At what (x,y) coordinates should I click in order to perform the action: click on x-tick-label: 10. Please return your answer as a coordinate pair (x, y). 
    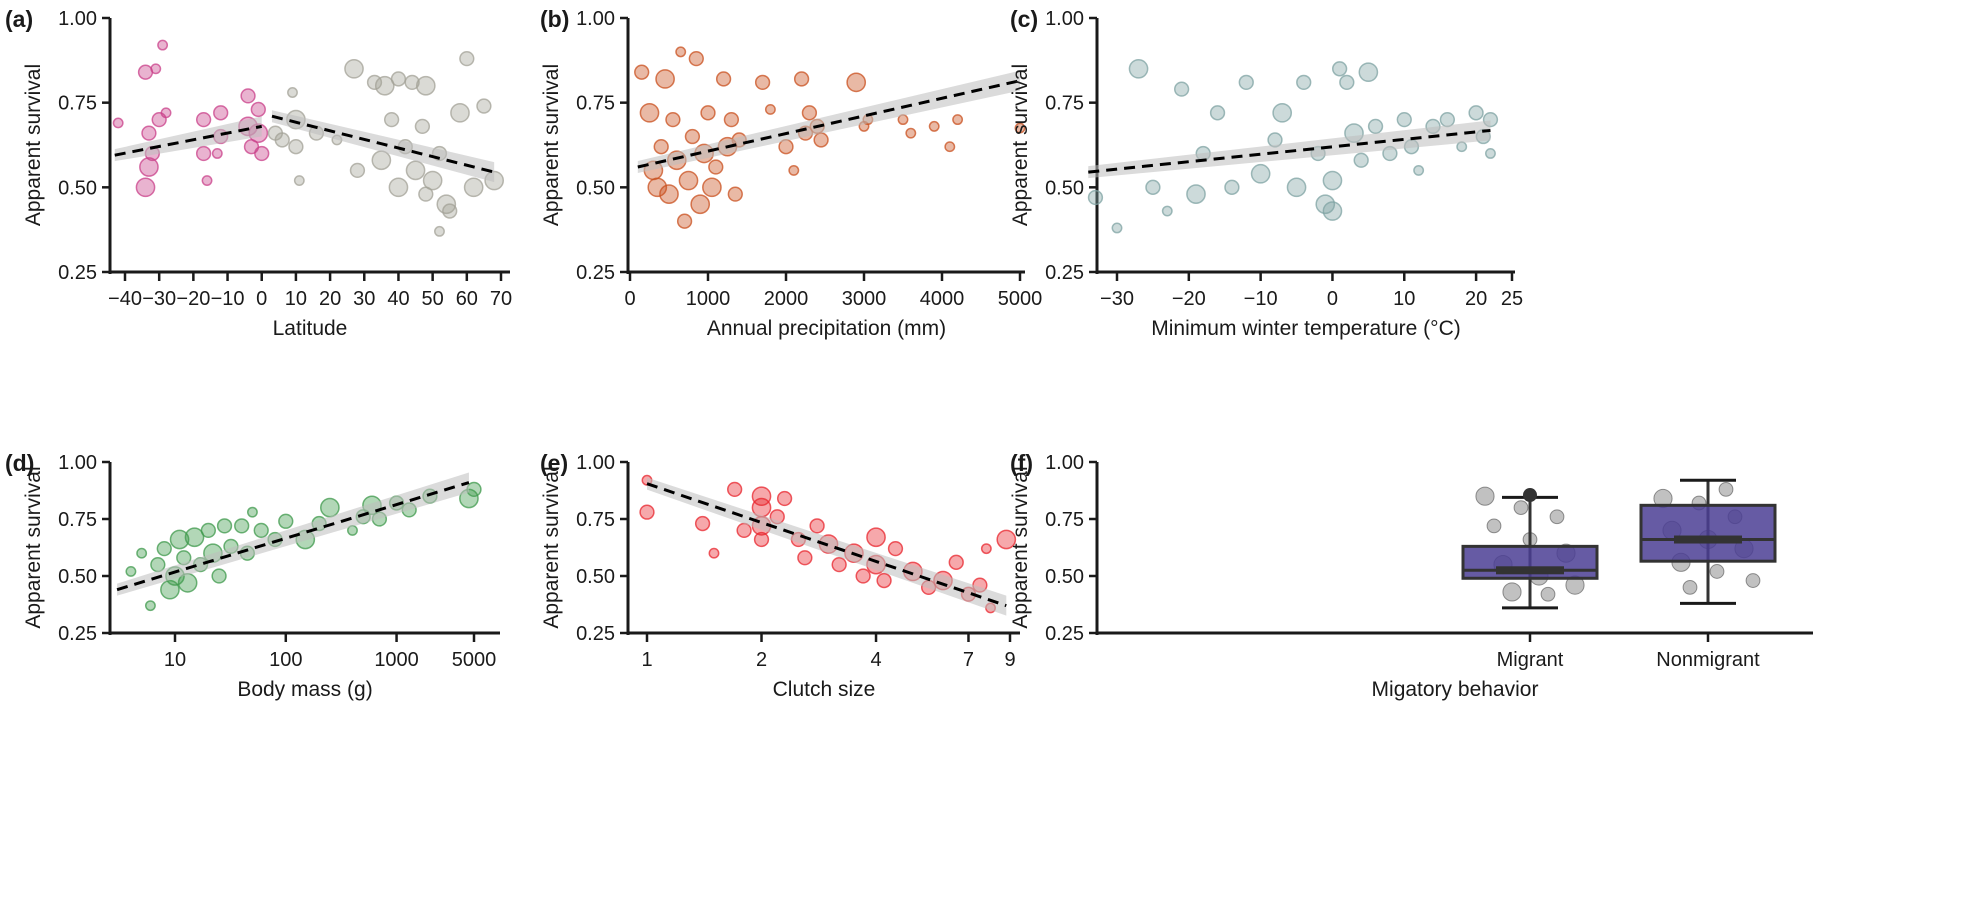
    Looking at the image, I should click on (1404, 299).